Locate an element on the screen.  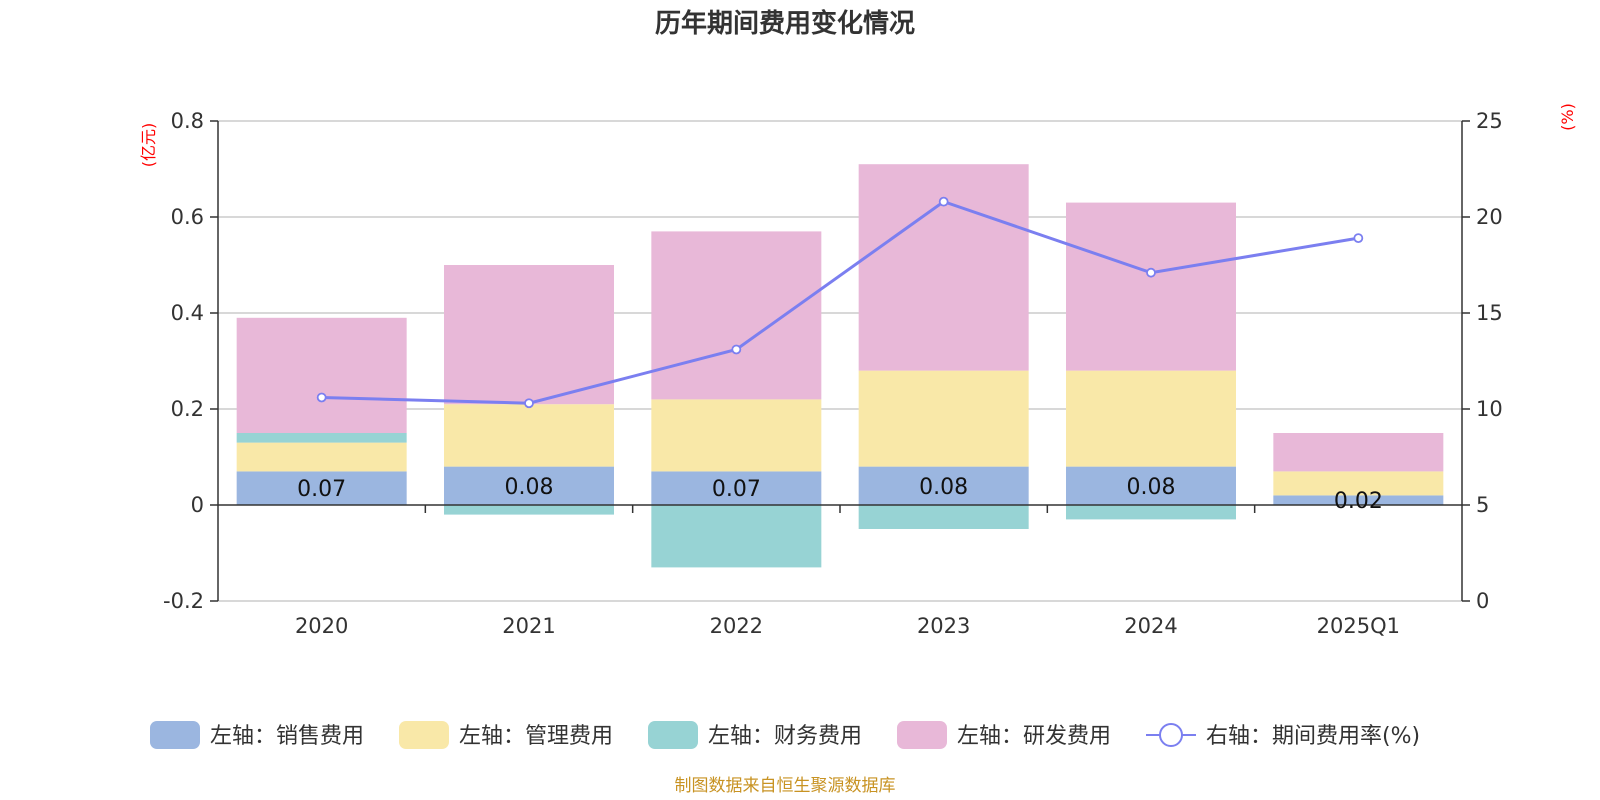
chart-title: 历年期间费用变化情况 is located at coordinates (785, 23).